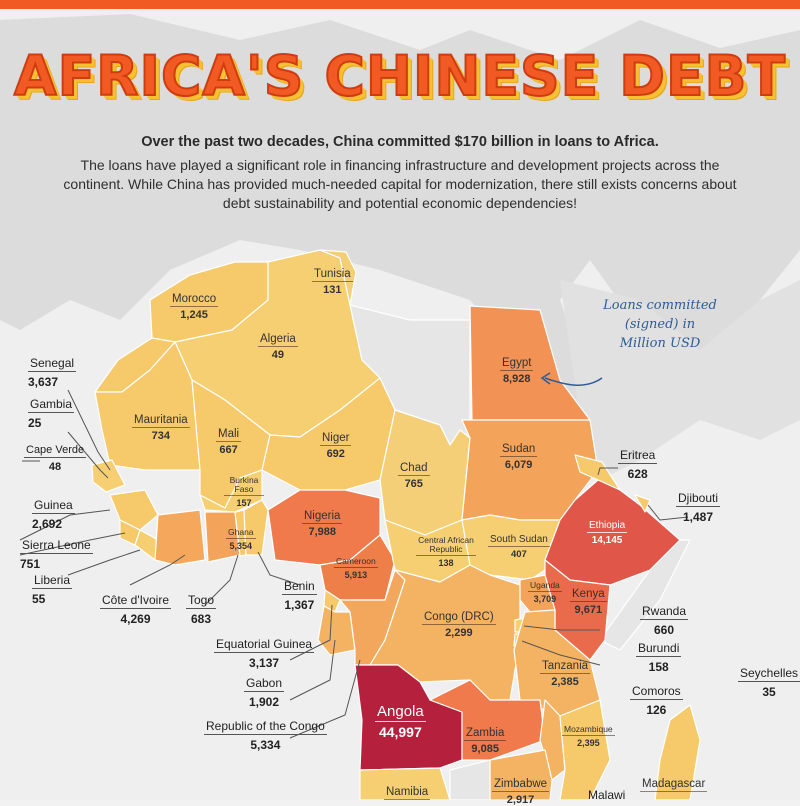 The image size is (800, 806). Describe the element at coordinates (264, 653) in the screenshot. I see `label-equatorial-guinea: Equatorial Guinea 3,137` at that location.